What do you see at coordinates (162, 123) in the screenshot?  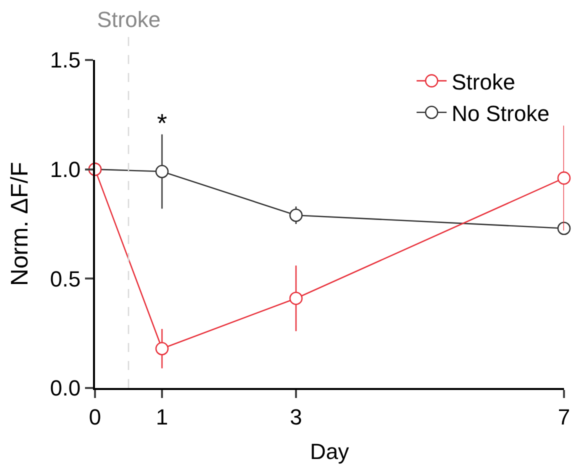 I see `annotation: *` at bounding box center [162, 123].